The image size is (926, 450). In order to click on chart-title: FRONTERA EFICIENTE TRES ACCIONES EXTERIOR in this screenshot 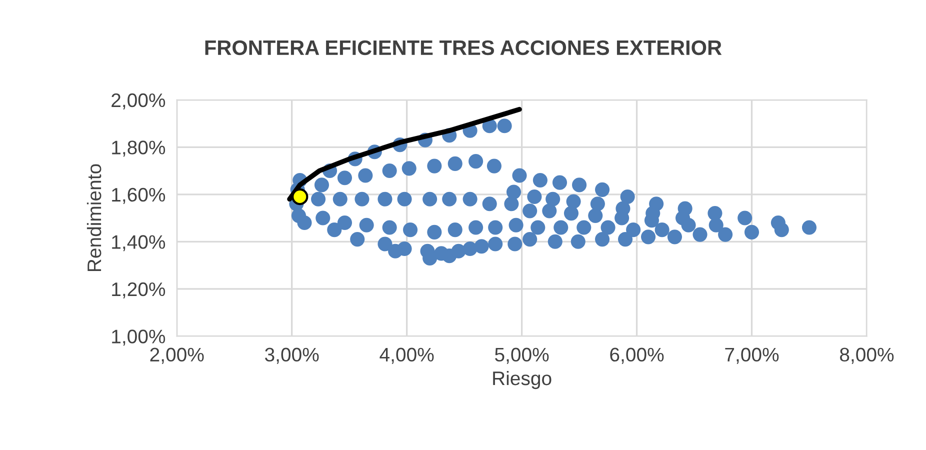, I will do `click(463, 48)`.